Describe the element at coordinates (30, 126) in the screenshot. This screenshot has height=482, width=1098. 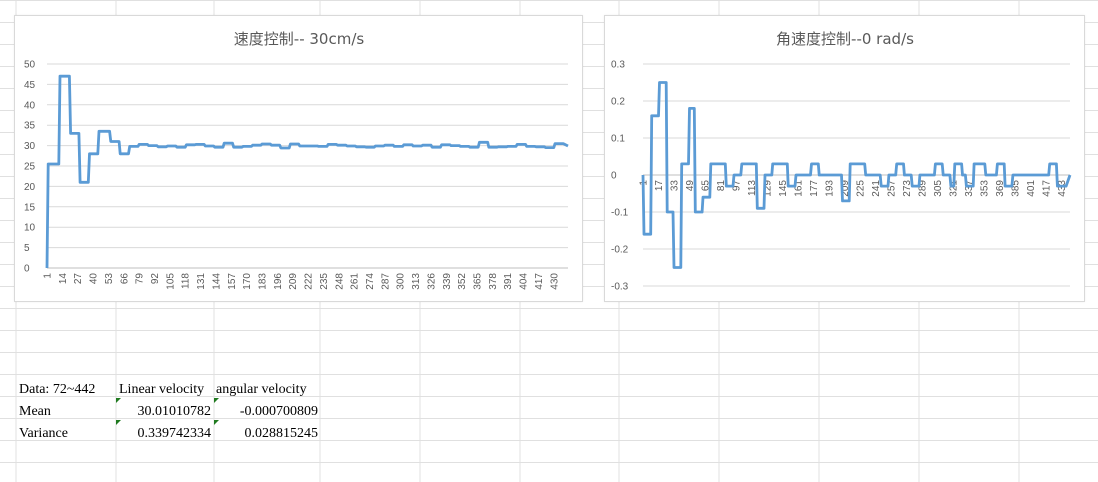
I see `y-tick-label: 35` at that location.